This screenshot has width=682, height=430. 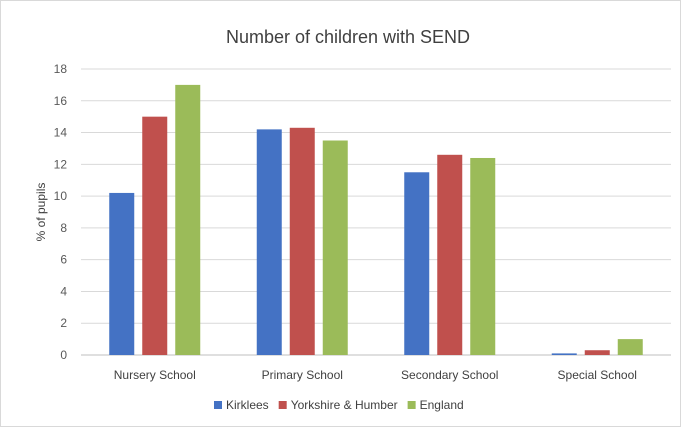 I want to click on y-tick-label: 16, so click(x=61, y=101).